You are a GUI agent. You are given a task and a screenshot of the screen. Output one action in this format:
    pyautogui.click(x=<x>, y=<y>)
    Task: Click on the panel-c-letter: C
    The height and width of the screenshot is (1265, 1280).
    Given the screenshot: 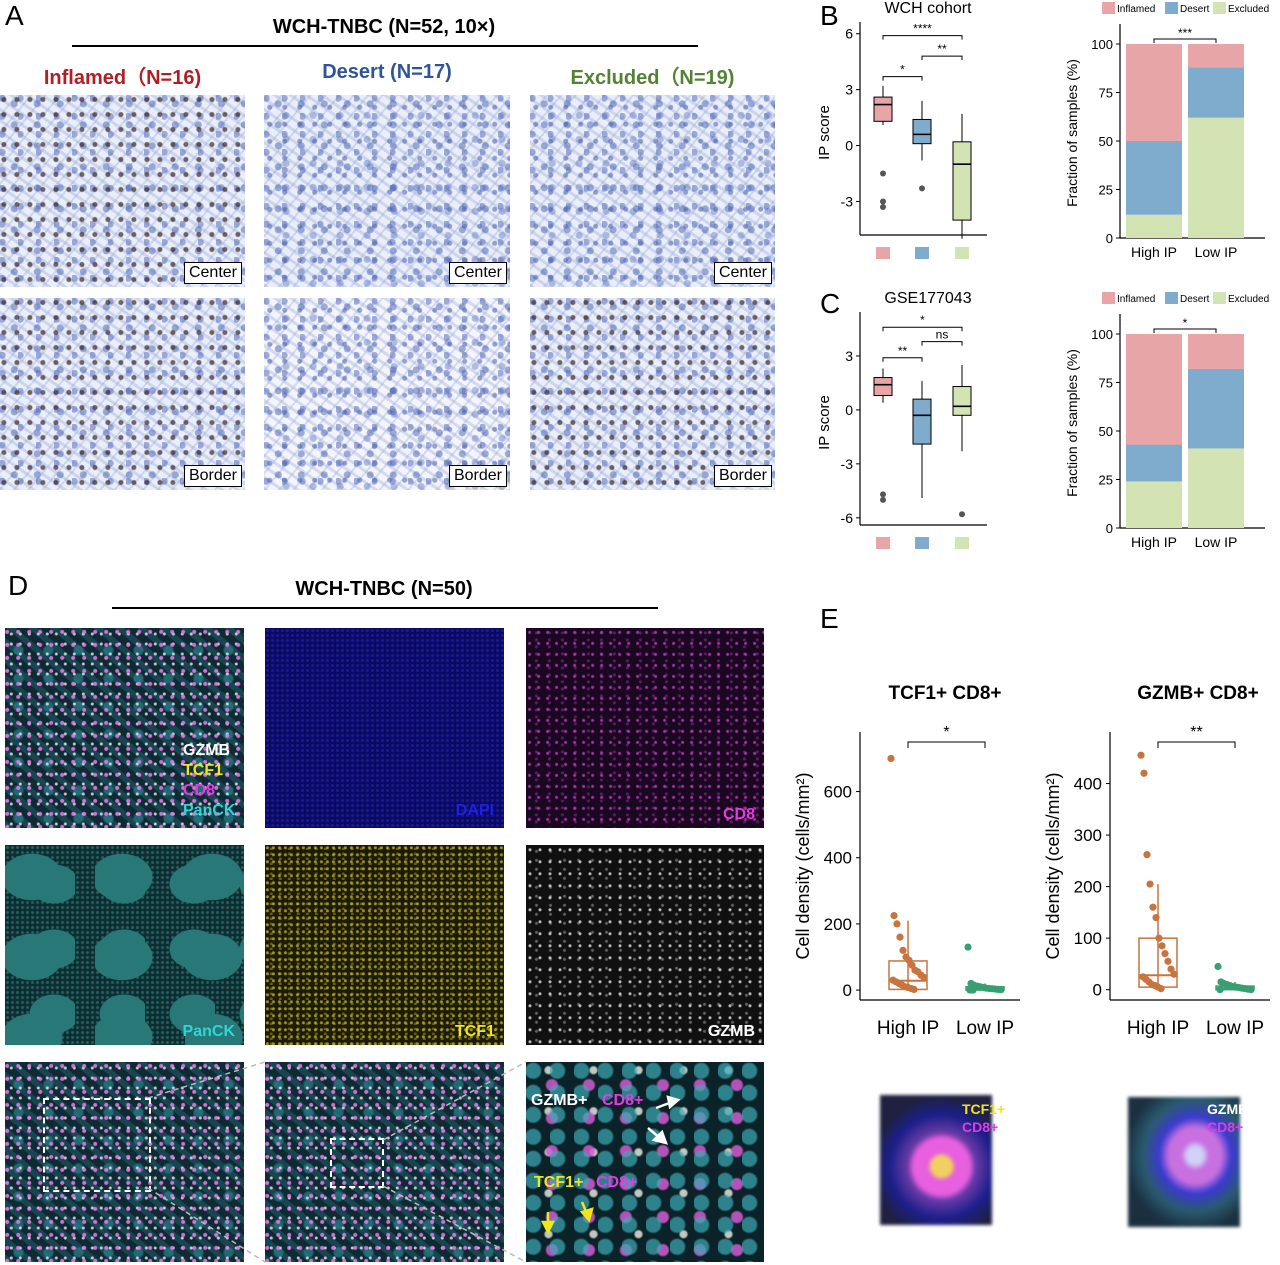 What is the action you would take?
    pyautogui.click(x=830, y=303)
    